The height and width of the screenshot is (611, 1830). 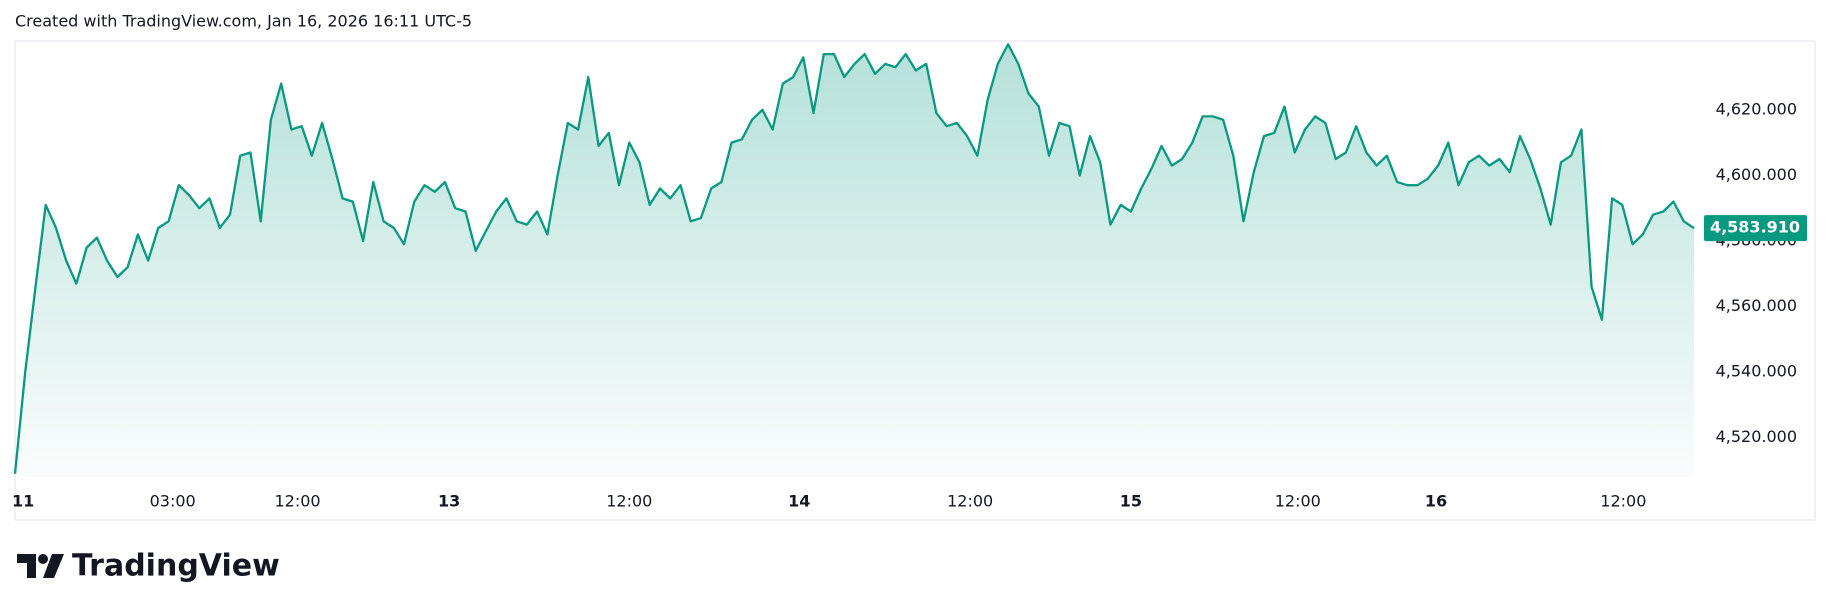 I want to click on y-tick-label: 4,560.000, so click(x=1756, y=305).